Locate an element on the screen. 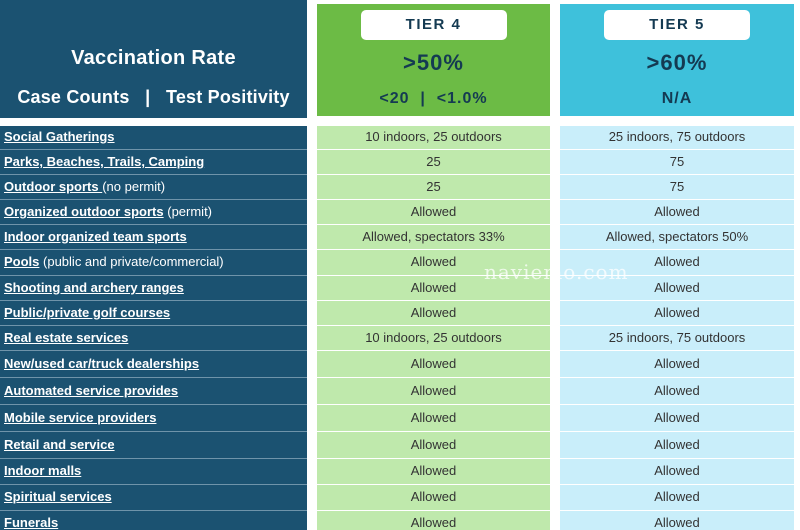 The width and height of the screenshot is (800, 530). case-positivity-heading: Case Counts | Test Positivity is located at coordinates (153, 97).